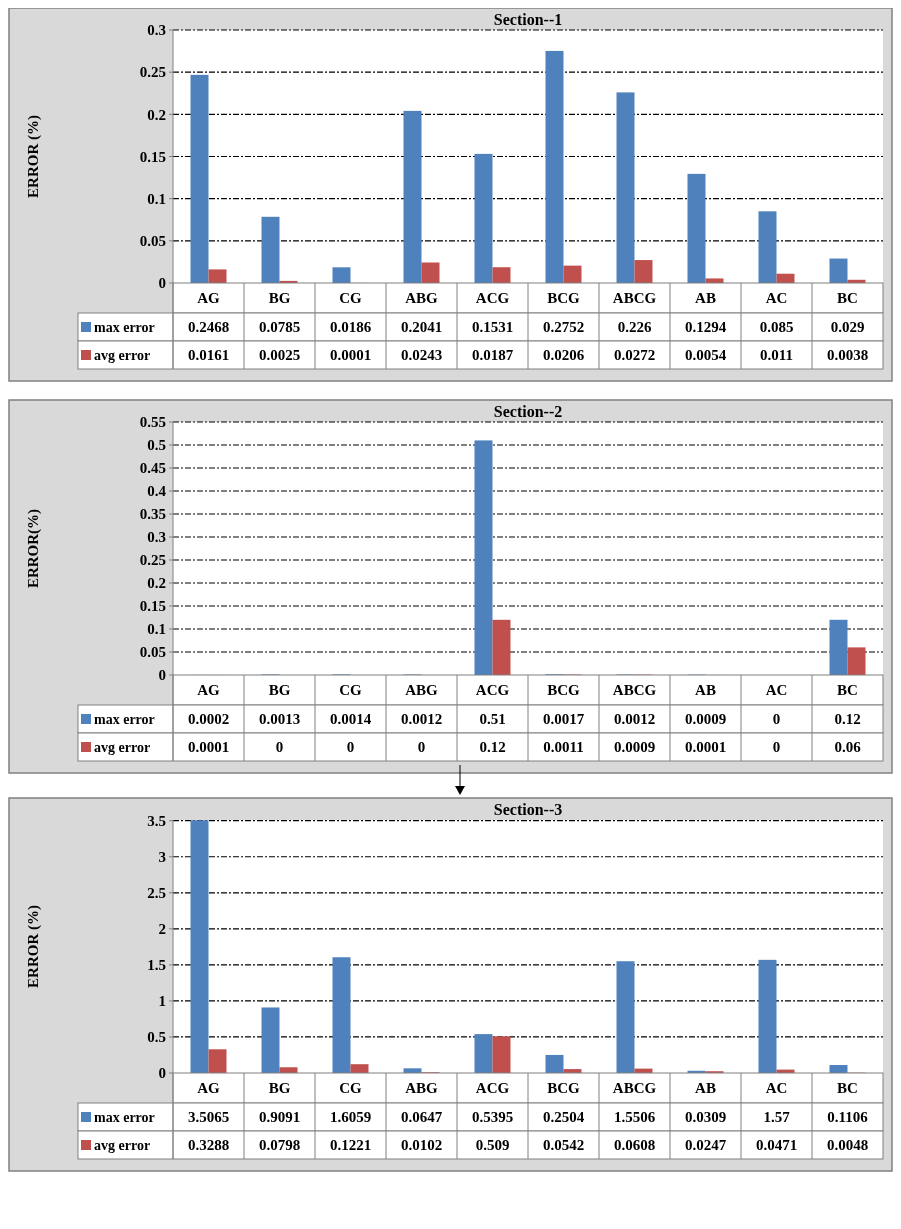 This screenshot has height=1229, width=901. What do you see at coordinates (421, 1145) in the screenshot?
I see `data-label: 0.0102` at bounding box center [421, 1145].